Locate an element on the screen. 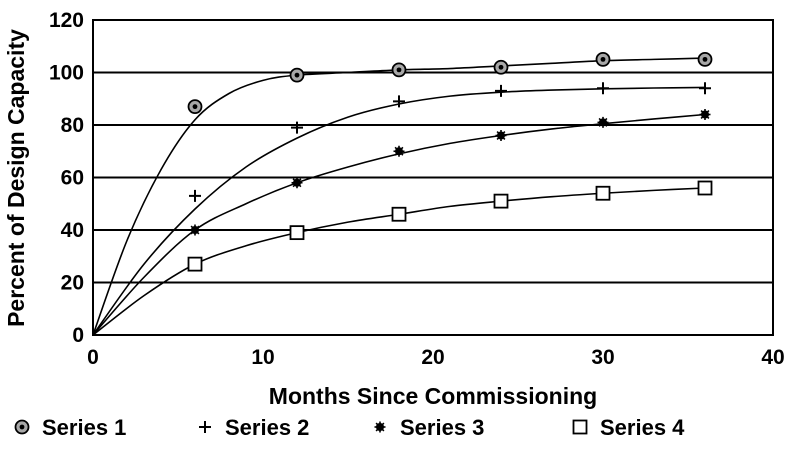  y-tick-label: 80 is located at coordinates (72, 125).